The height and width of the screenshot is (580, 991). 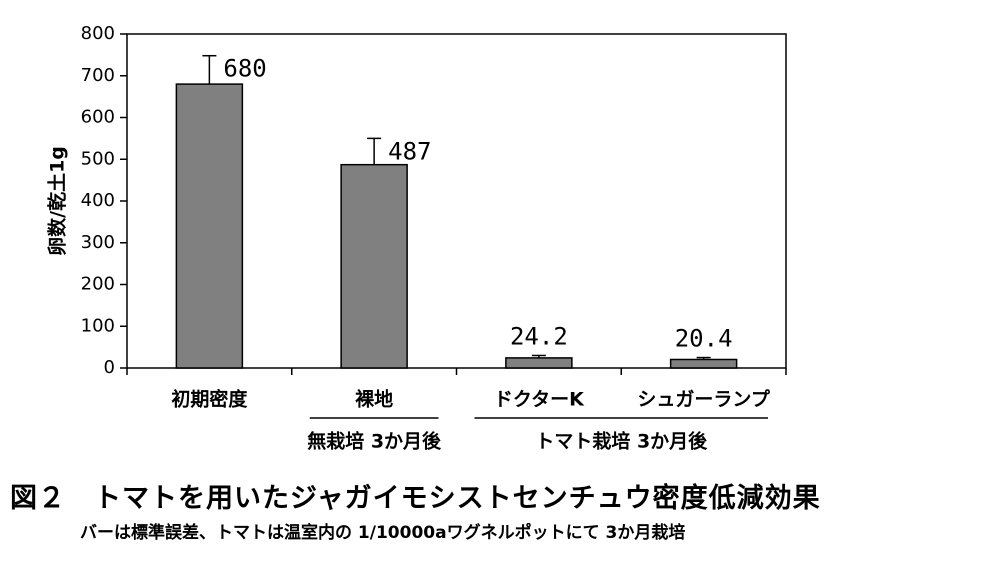 What do you see at coordinates (98, 325) in the screenshot?
I see `y-tick-label: 100` at bounding box center [98, 325].